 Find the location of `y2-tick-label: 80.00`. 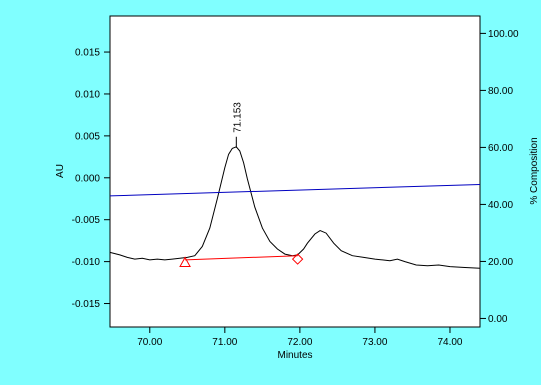

y2-tick-label: 80.00 is located at coordinates (500, 91).